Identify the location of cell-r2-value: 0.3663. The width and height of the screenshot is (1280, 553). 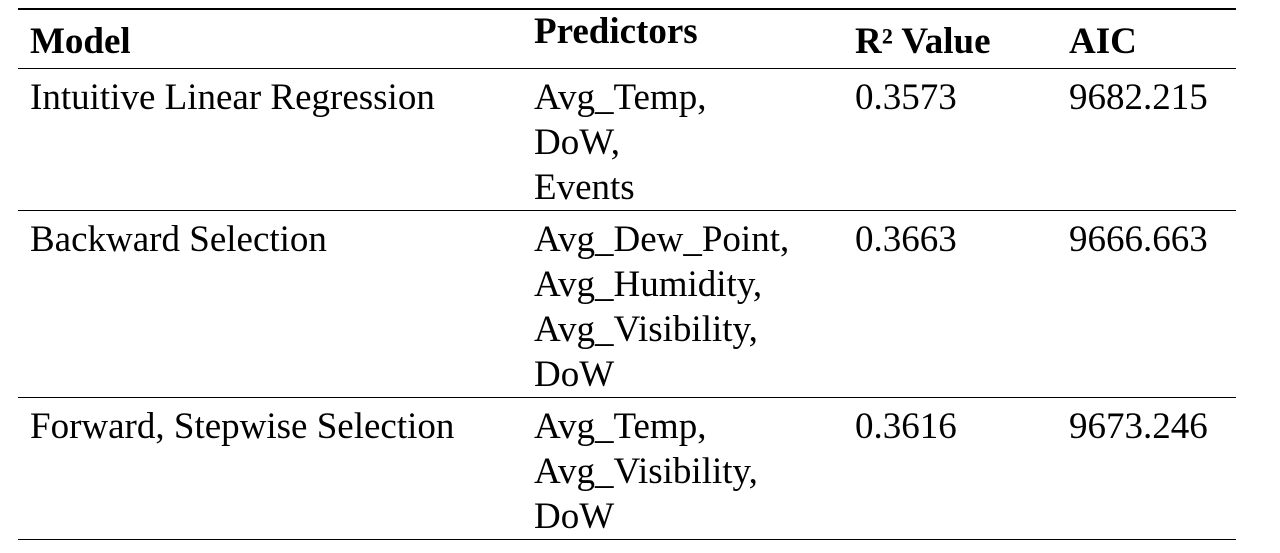
(906, 239).